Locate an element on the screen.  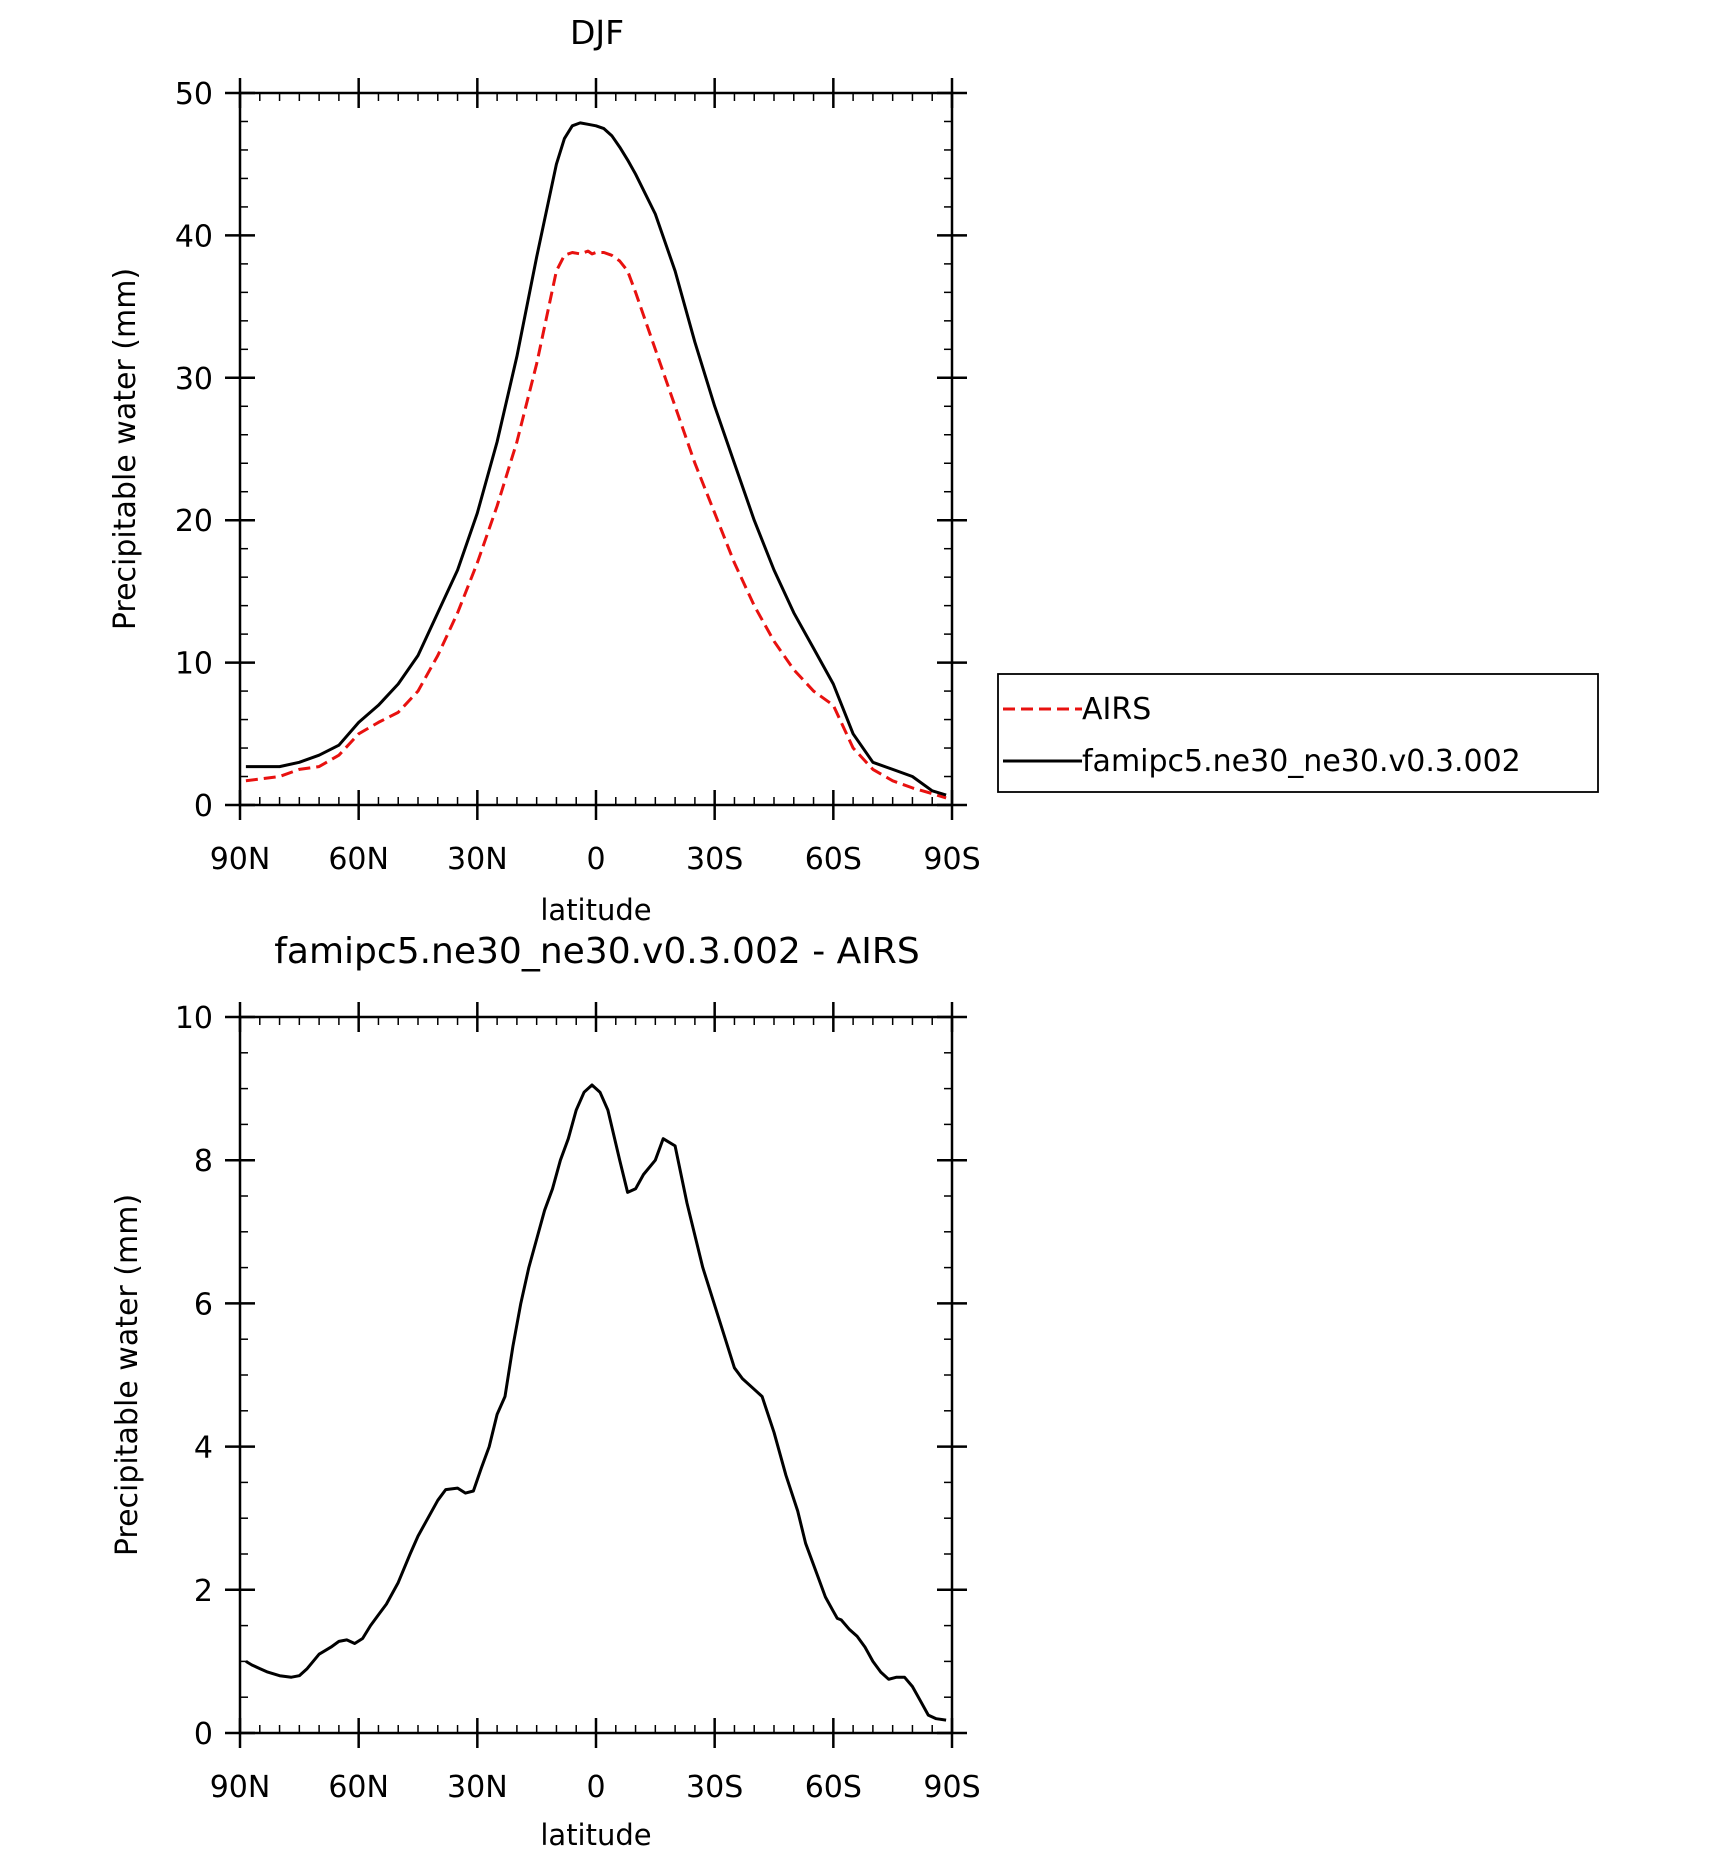
legend-box is located at coordinates (1298, 733).